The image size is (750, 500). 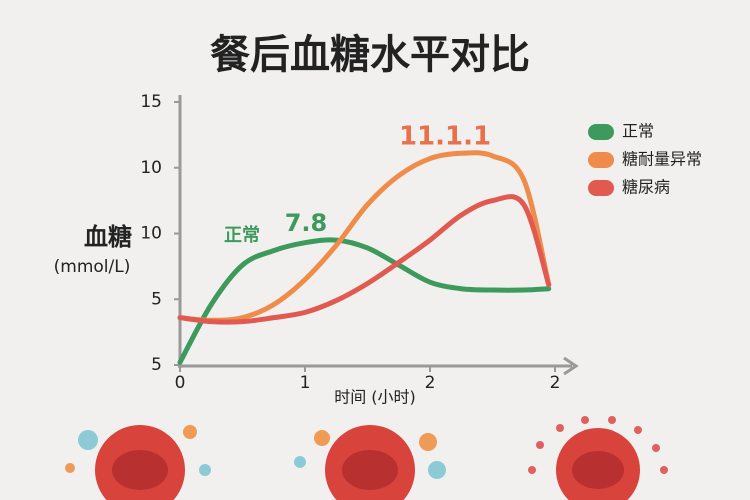 I want to click on y-axis-label: 血糖, so click(x=108, y=237).